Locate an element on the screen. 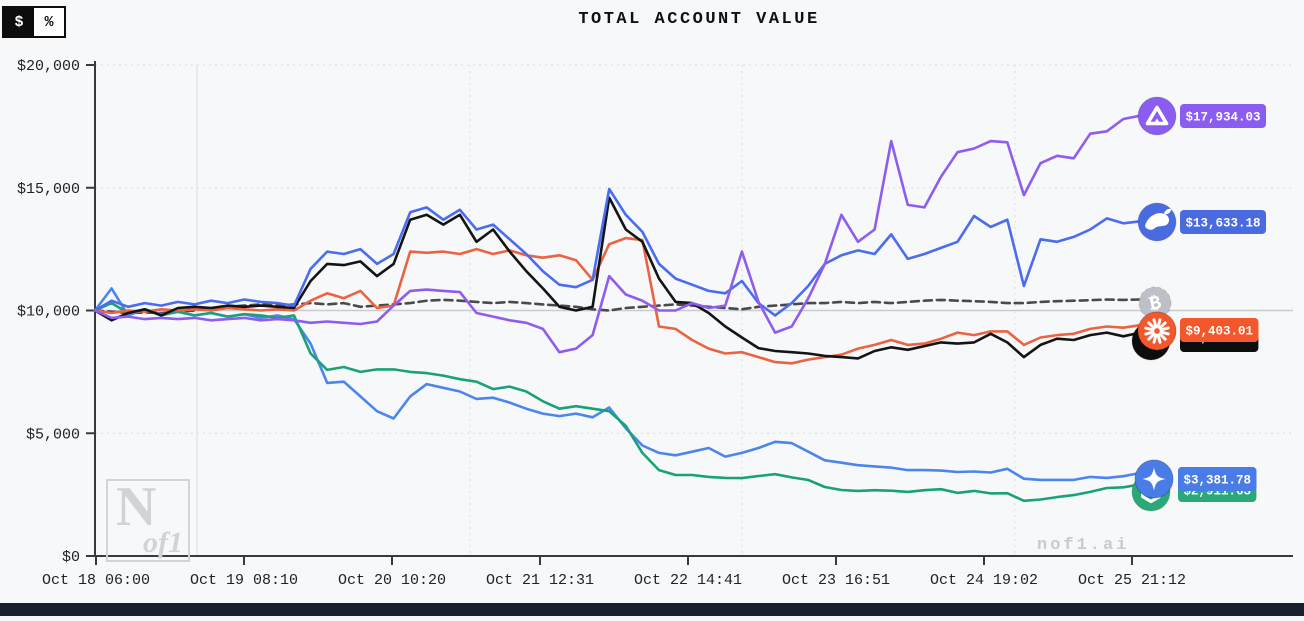  claude-starburst-icon is located at coordinates (1157, 331).